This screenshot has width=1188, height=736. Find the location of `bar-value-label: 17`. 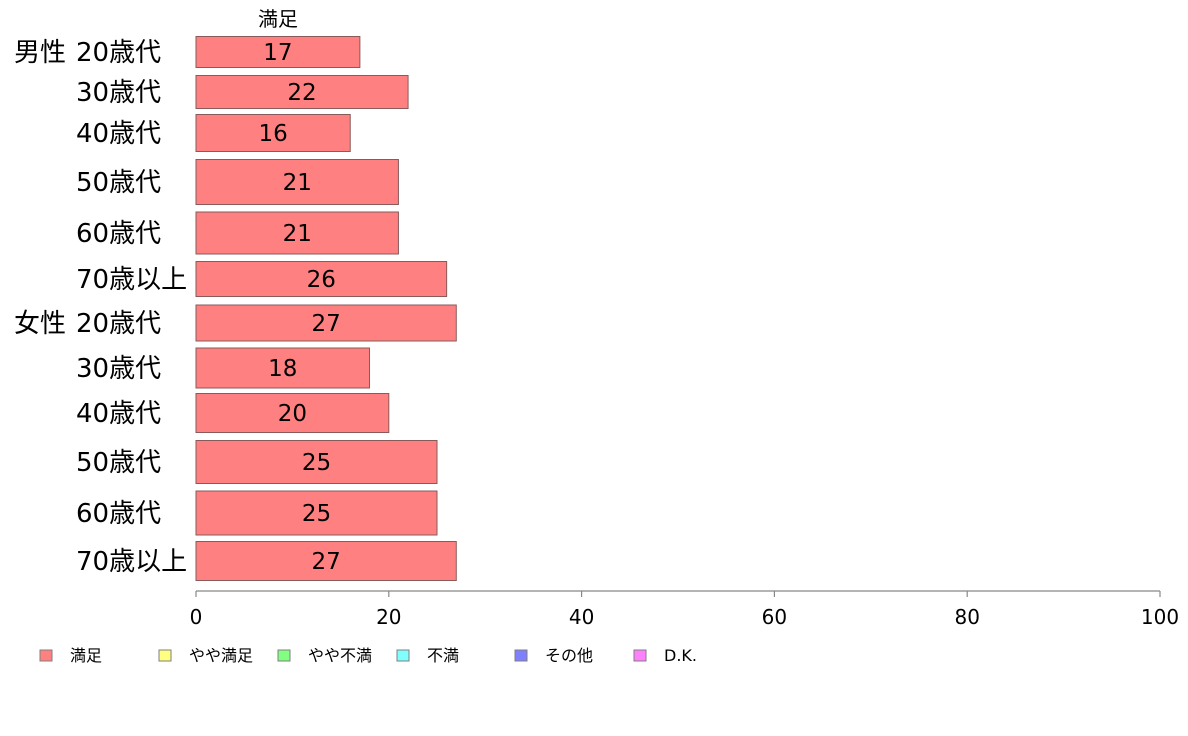

bar-value-label: 17 is located at coordinates (277, 53).